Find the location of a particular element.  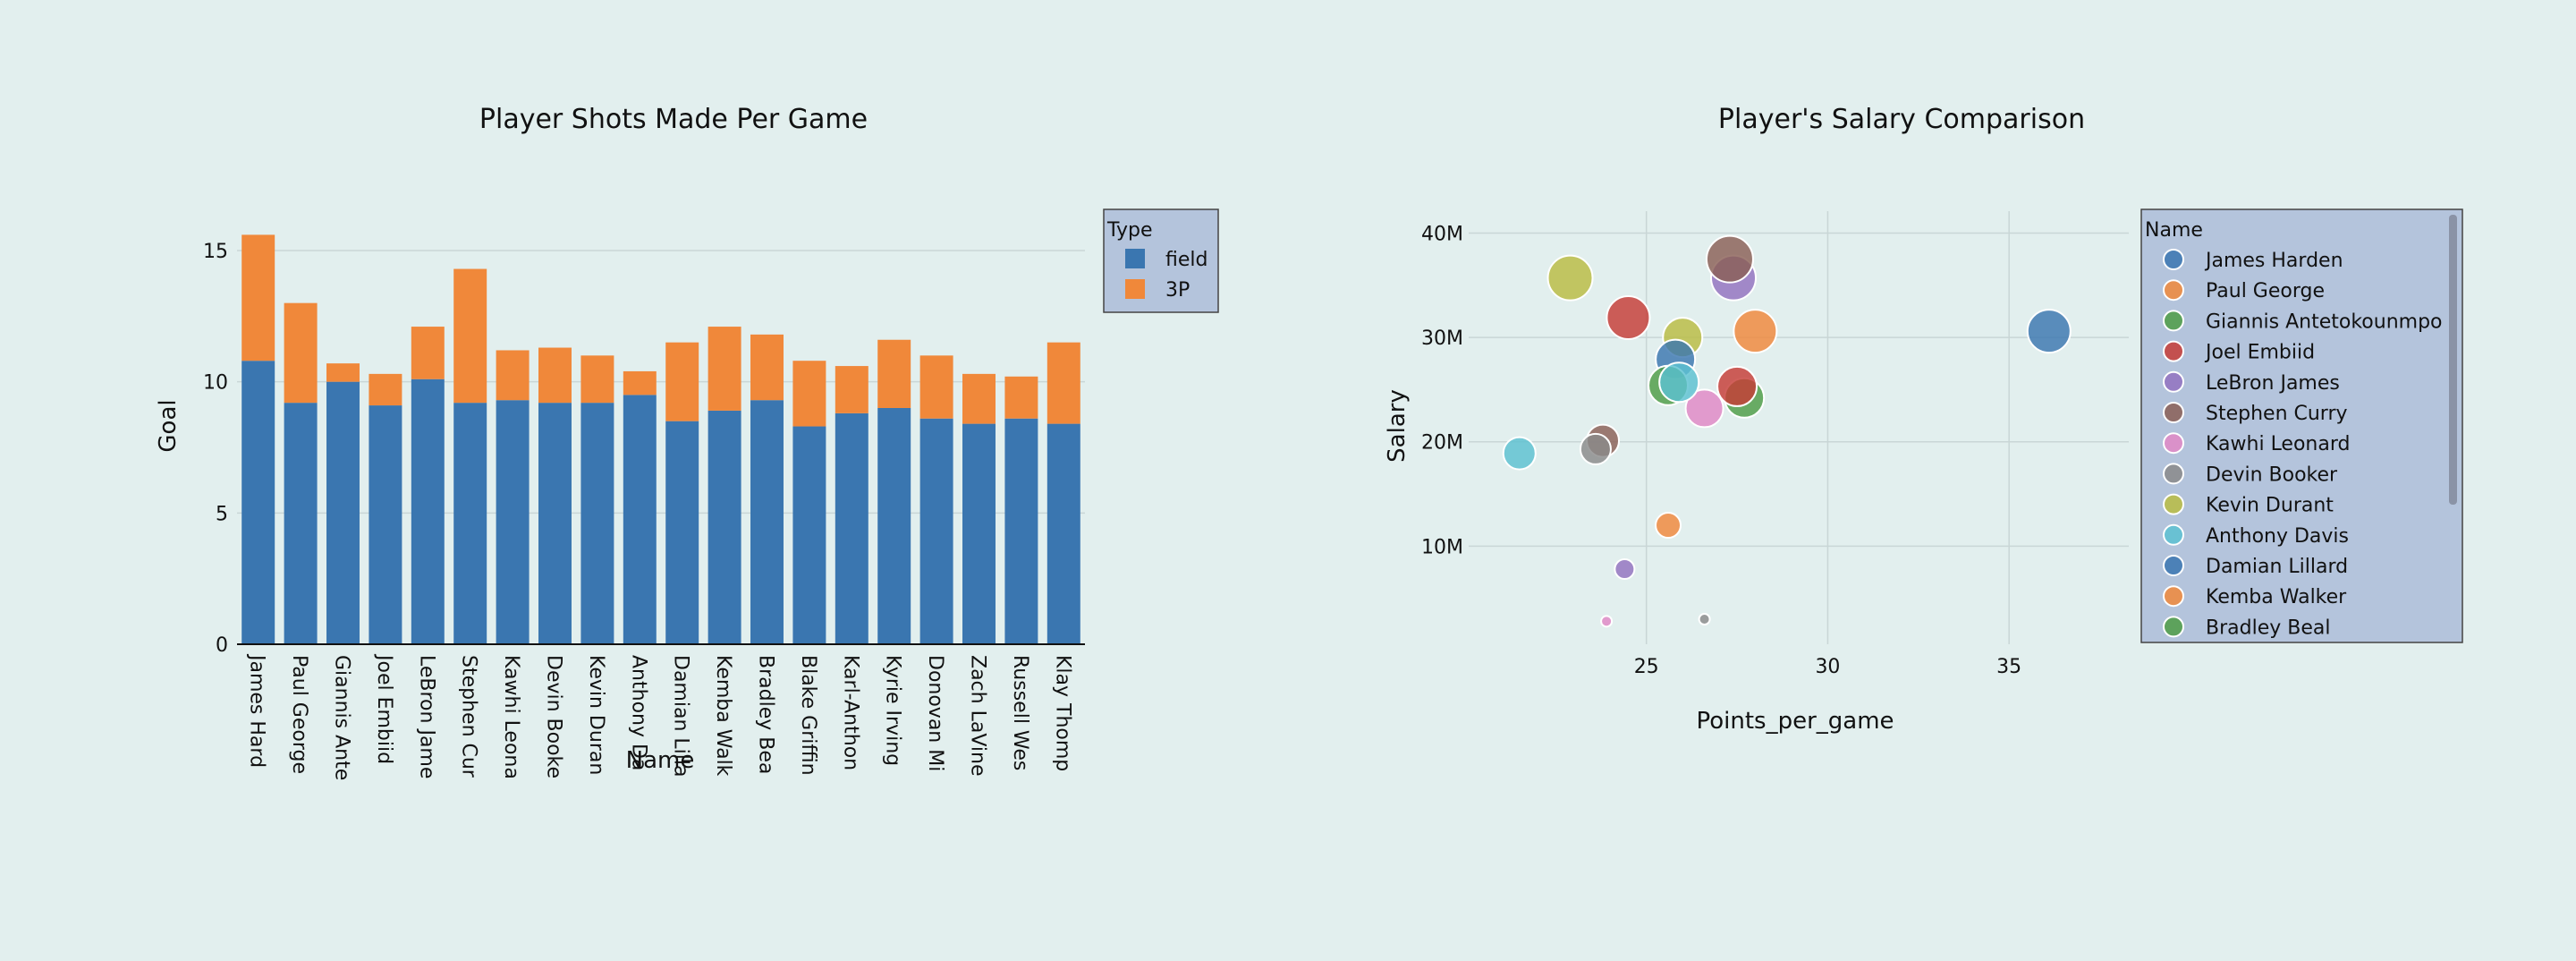

bar-x-tick-label: Kyrie Irving is located at coordinates (893, 710).